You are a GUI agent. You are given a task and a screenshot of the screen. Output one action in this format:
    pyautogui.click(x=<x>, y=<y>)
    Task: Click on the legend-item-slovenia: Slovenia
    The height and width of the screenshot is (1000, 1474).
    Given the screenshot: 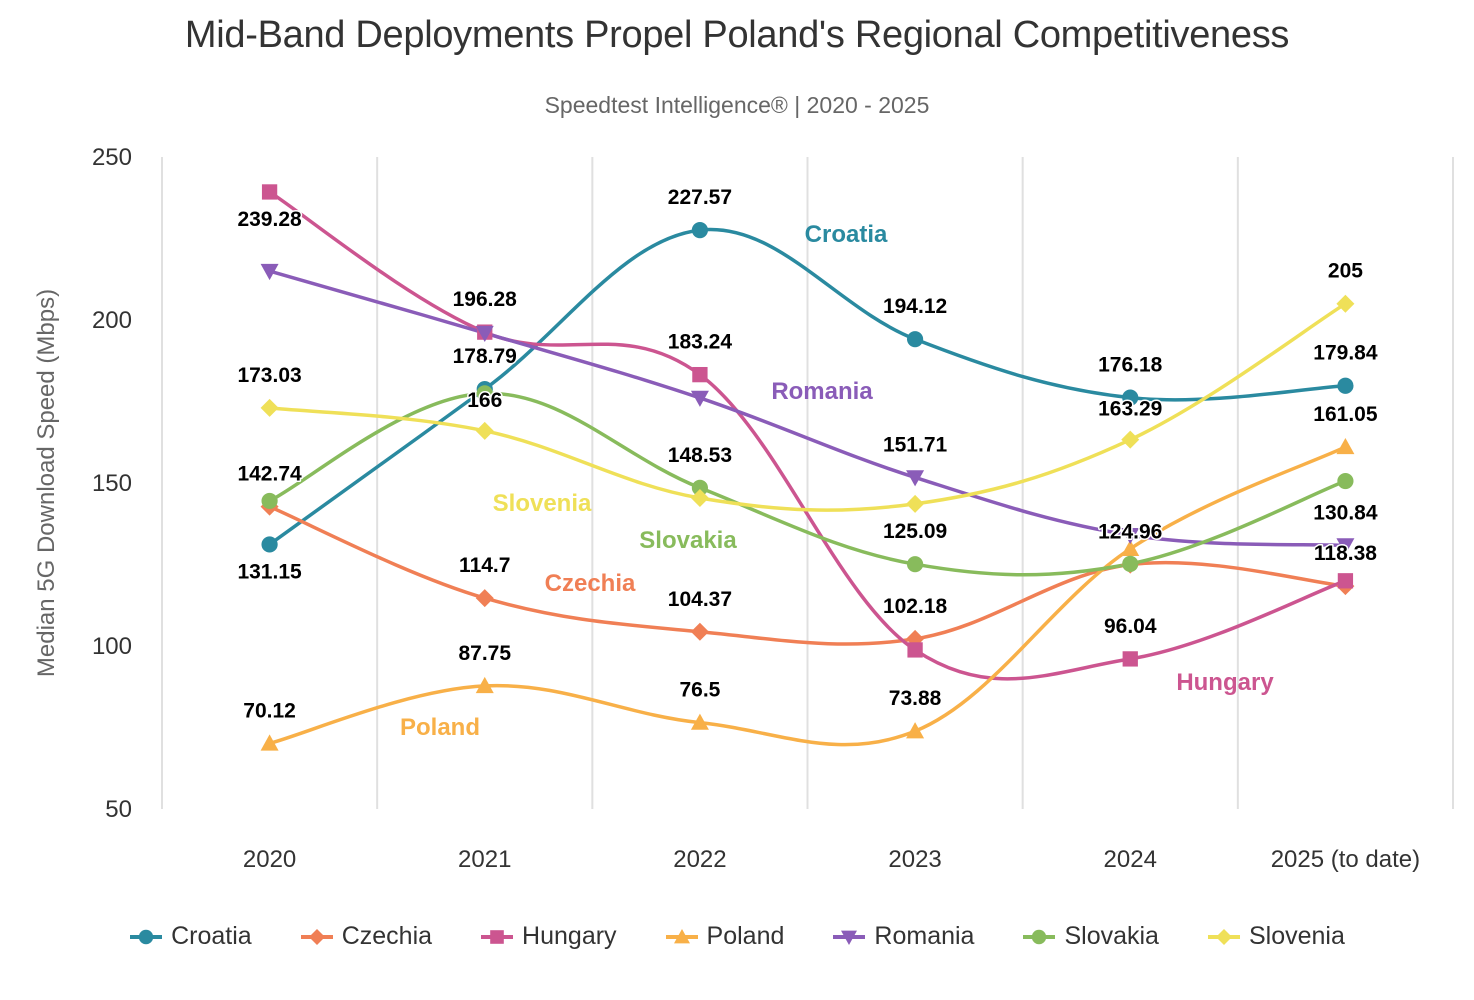 What is the action you would take?
    pyautogui.click(x=1276, y=936)
    